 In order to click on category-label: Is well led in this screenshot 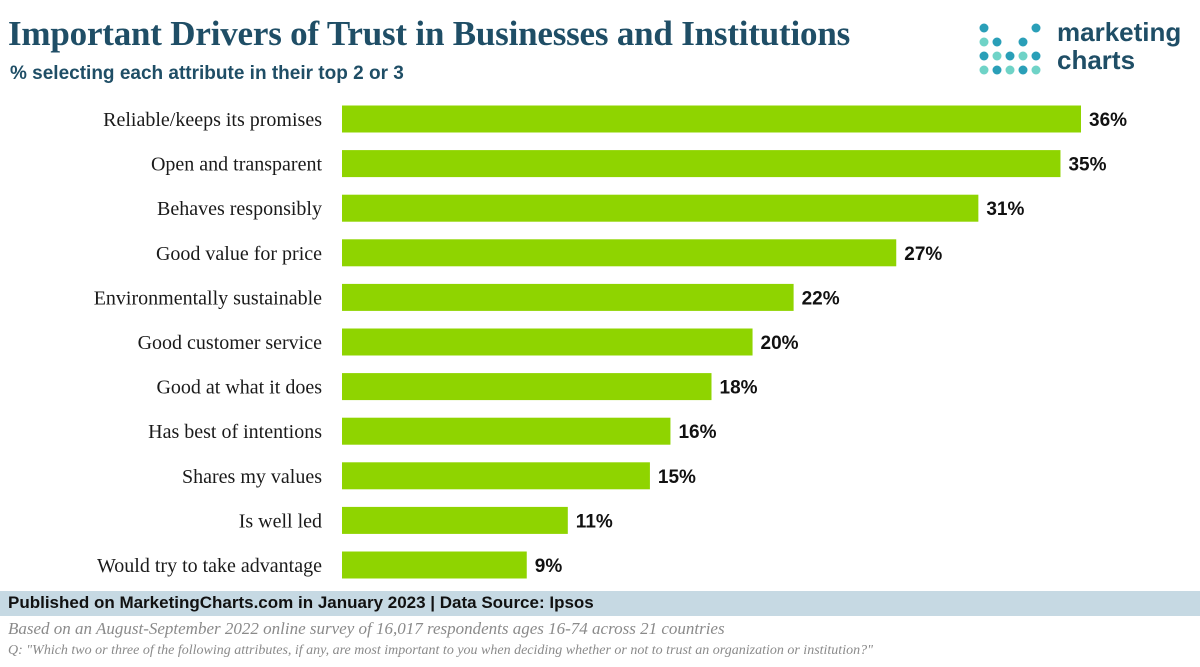, I will do `click(280, 521)`.